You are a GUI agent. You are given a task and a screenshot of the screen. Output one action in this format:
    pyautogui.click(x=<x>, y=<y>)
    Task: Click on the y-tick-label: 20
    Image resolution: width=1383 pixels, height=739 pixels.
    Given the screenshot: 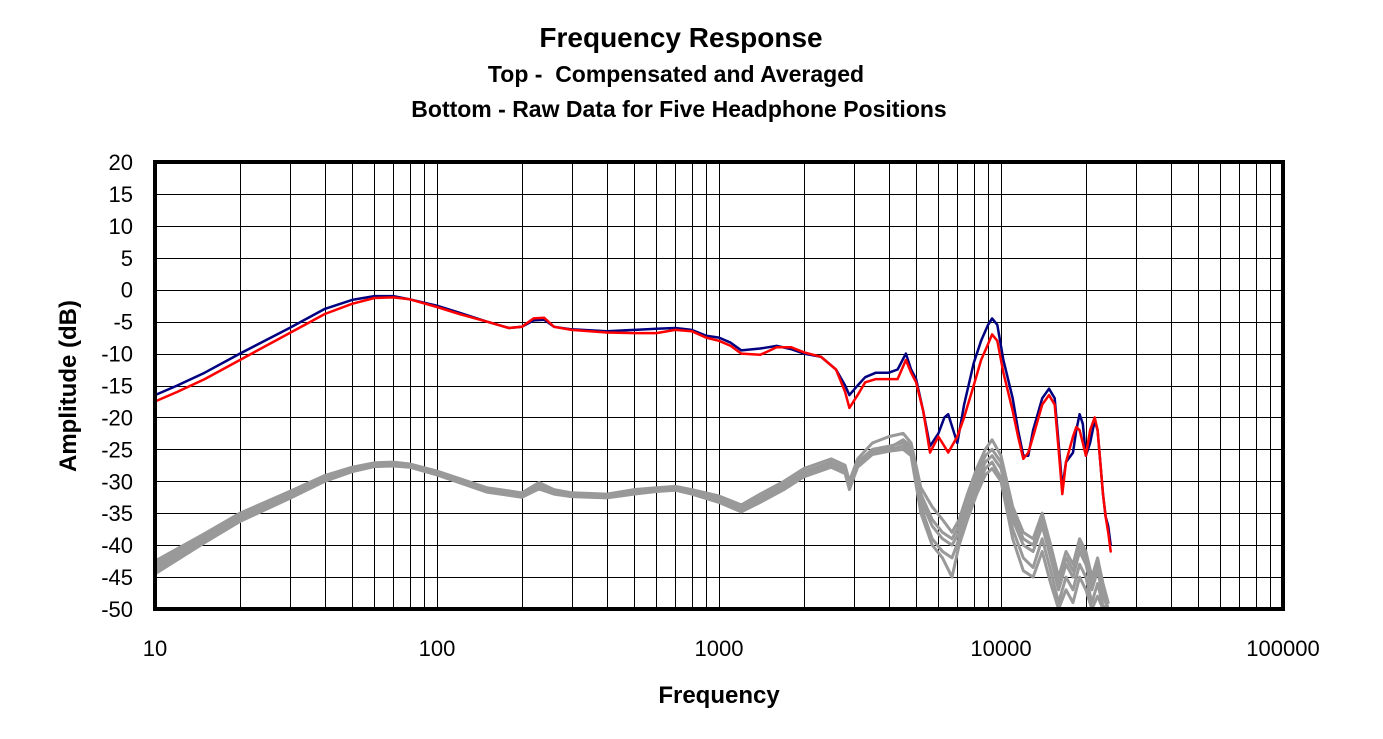 What is the action you would take?
    pyautogui.click(x=121, y=162)
    